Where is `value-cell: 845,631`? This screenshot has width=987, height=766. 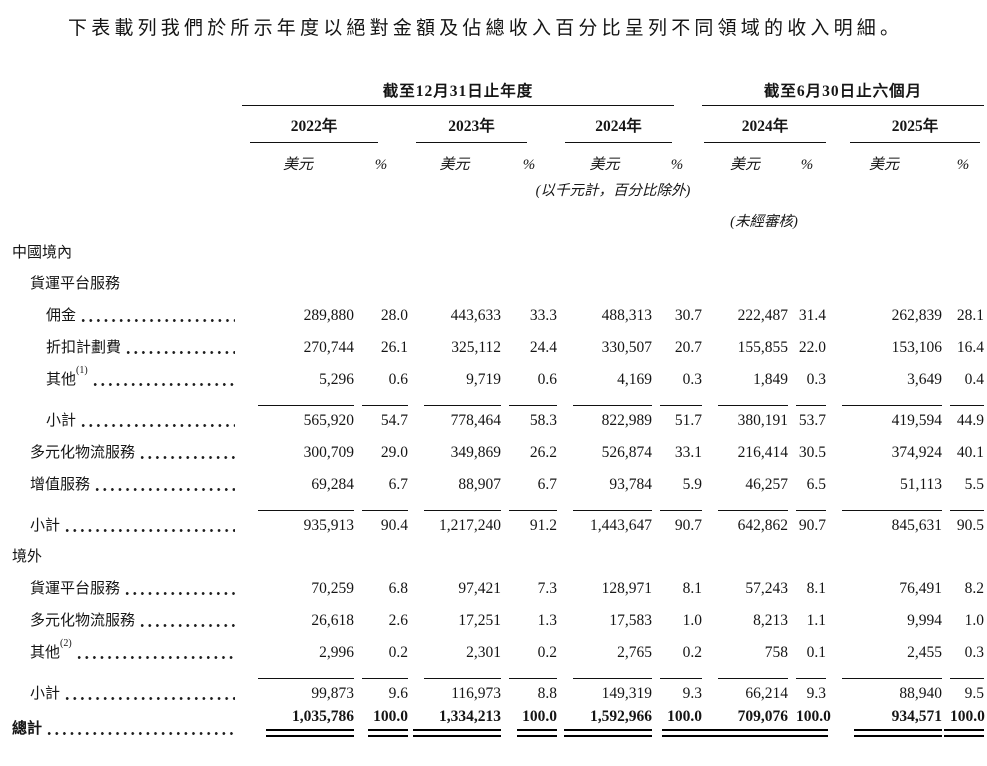 value-cell: 845,631 is located at coordinates (892, 522).